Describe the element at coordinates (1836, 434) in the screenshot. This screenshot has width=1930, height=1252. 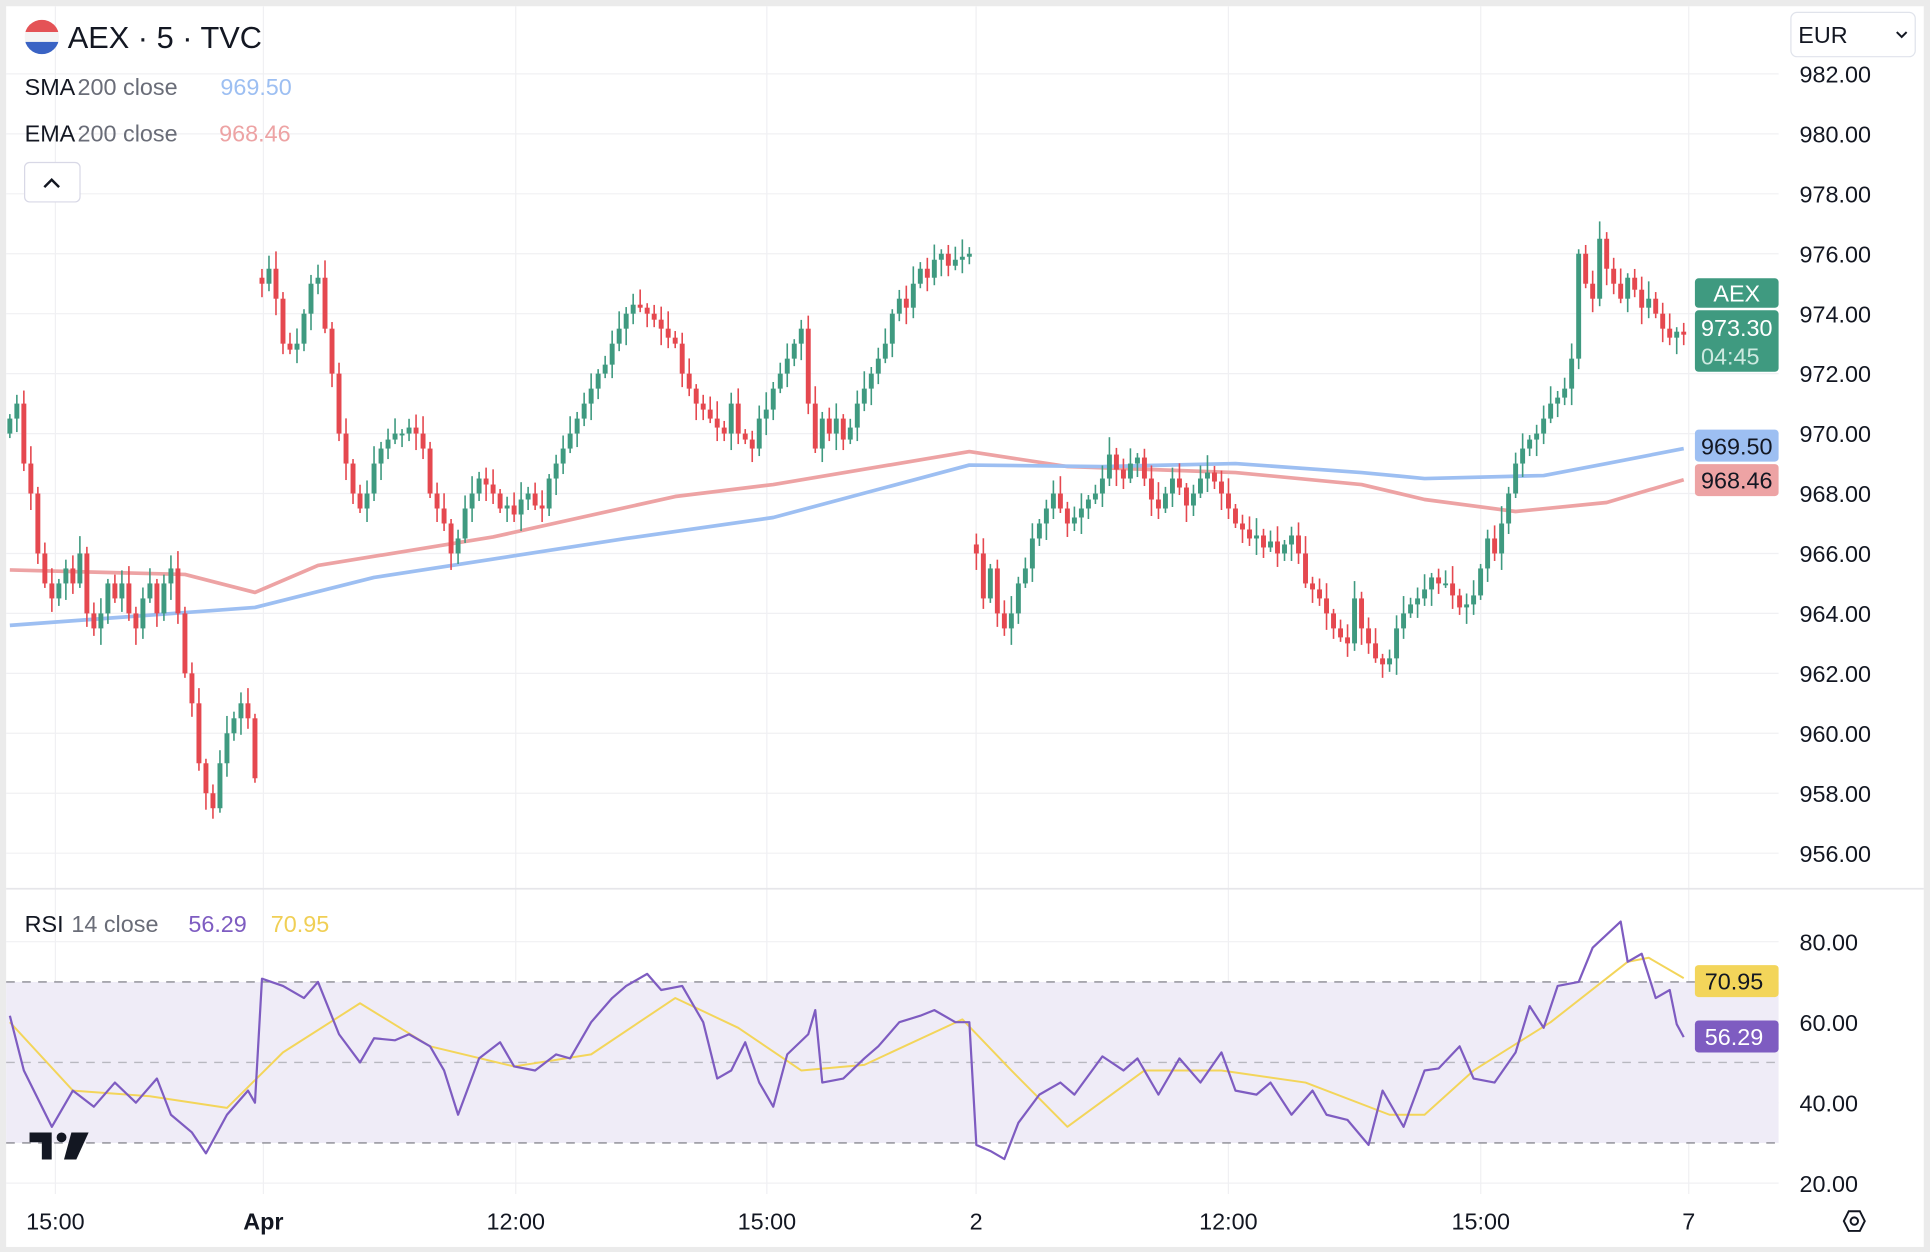
I see `price-axis-label: 970.00` at that location.